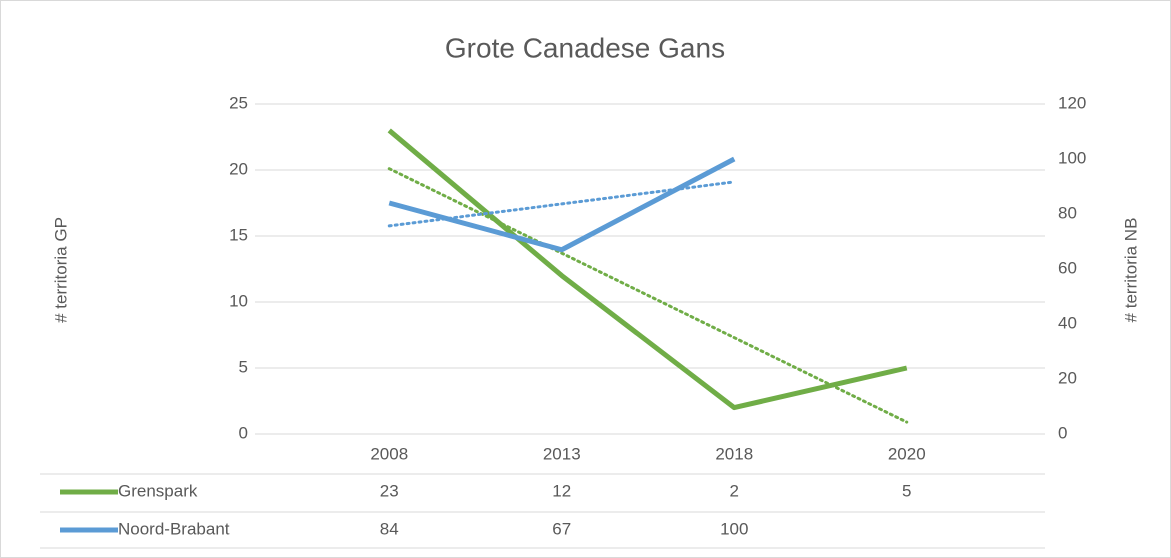 Image resolution: width=1171 pixels, height=558 pixels. What do you see at coordinates (1067, 377) in the screenshot?
I see `y2-tick-label: 20` at bounding box center [1067, 377].